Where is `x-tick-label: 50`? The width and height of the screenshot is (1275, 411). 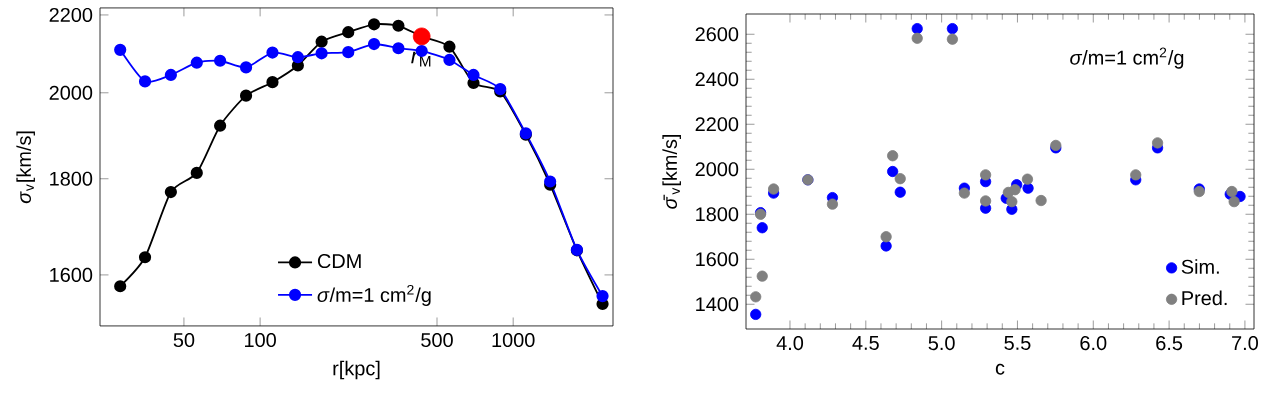 x-tick-label: 50 is located at coordinates (184, 340).